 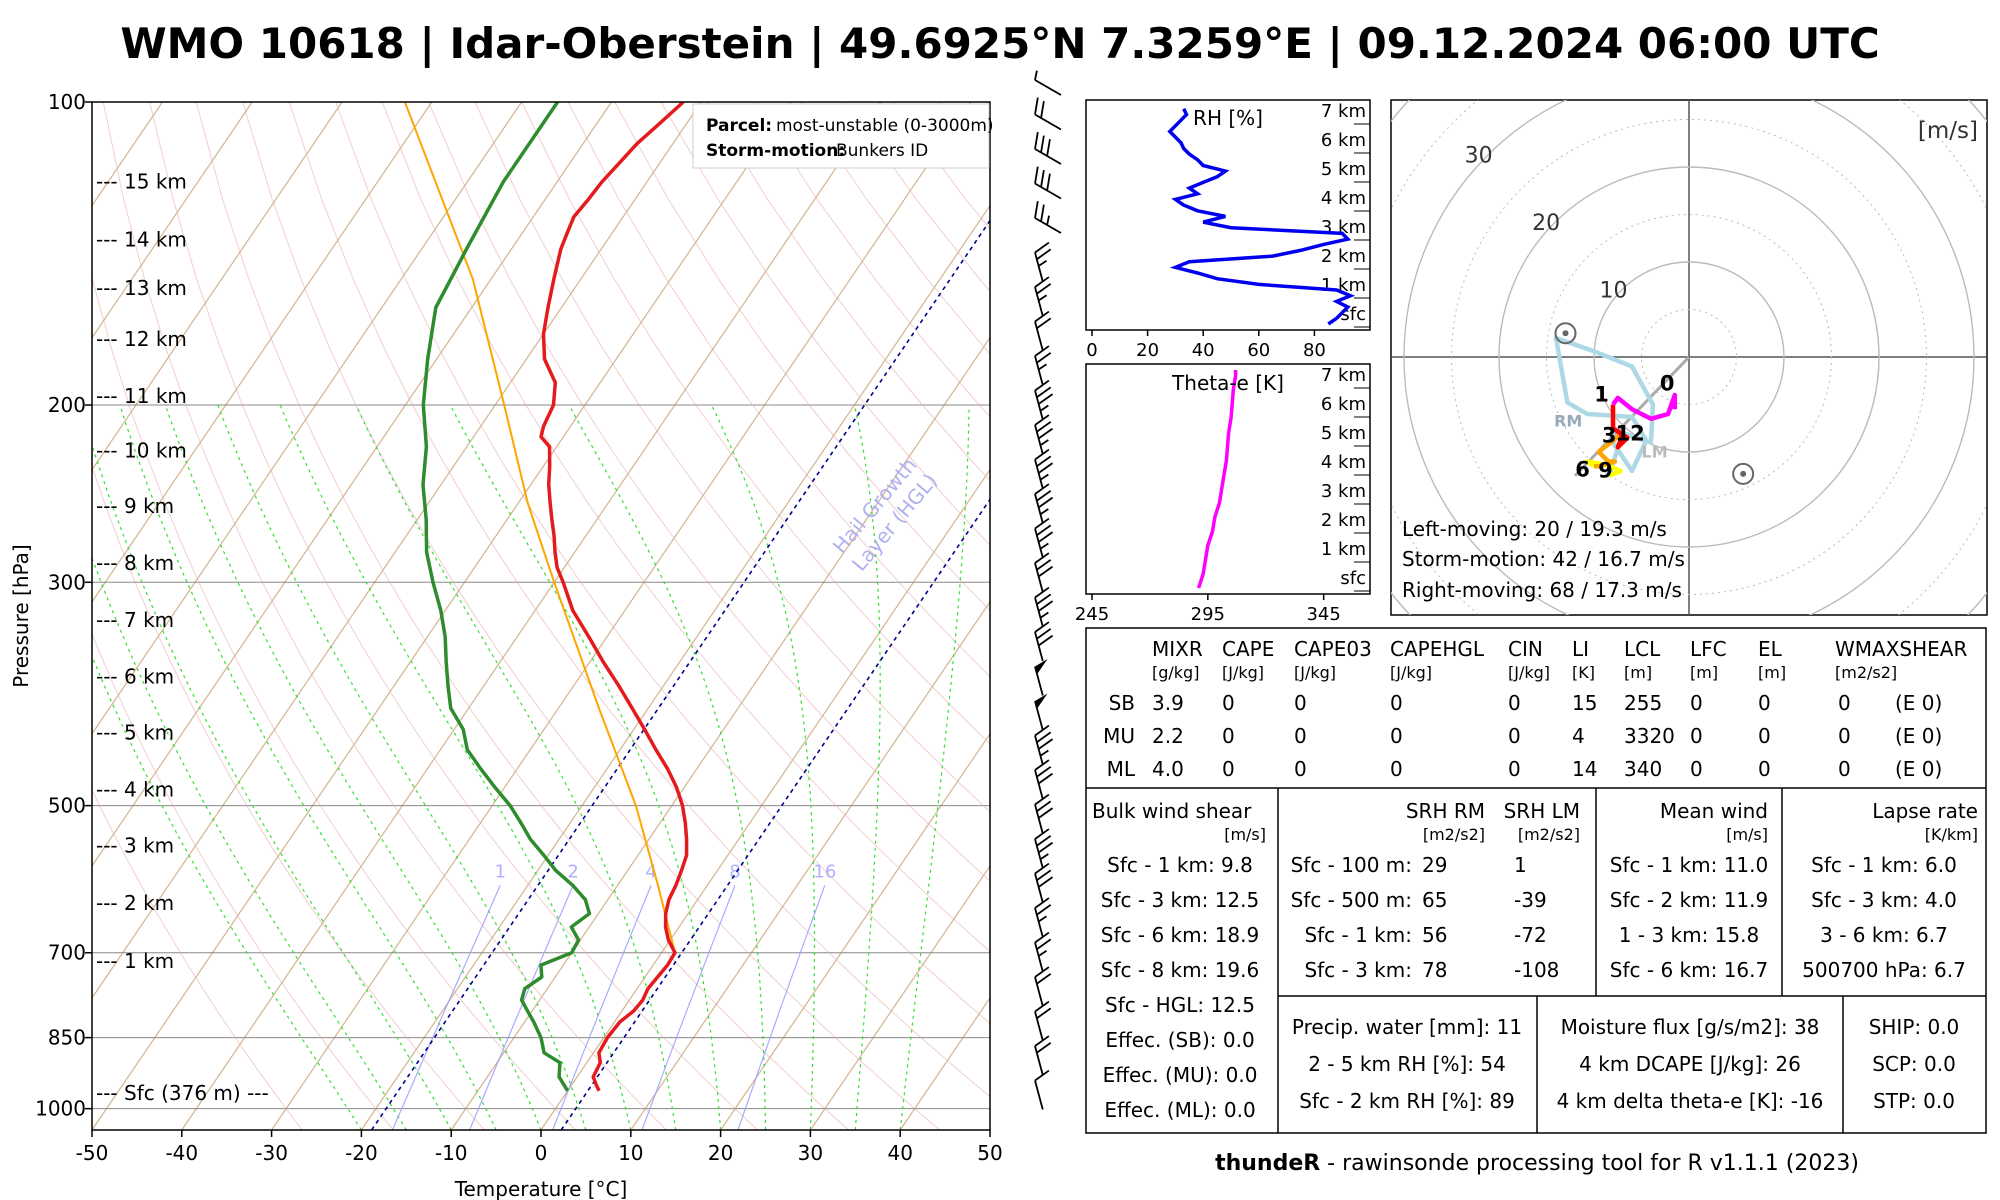 I want to click on hodo-info-right: Right-moving: 68 / 17.3 m/s, so click(x=1542, y=590).